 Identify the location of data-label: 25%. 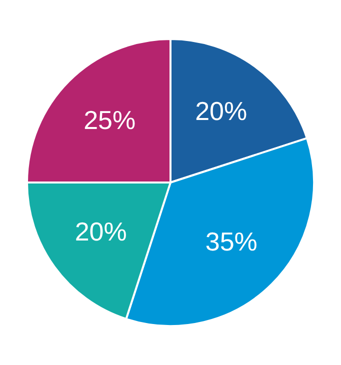
(110, 119).